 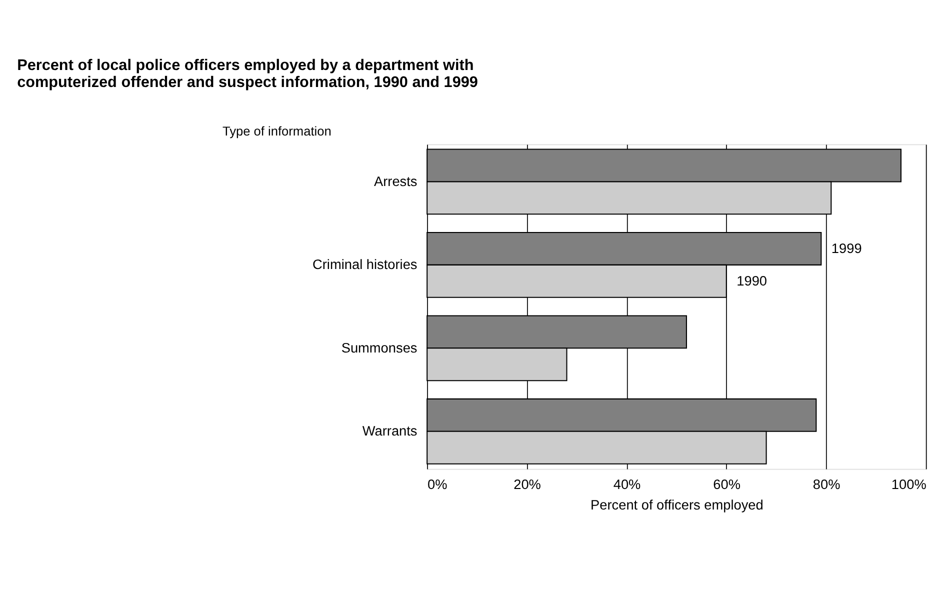 What do you see at coordinates (247, 74) in the screenshot?
I see `text: Percent of local police officers employed by a department with computerized offender and suspect information, 1990 and 1999` at bounding box center [247, 74].